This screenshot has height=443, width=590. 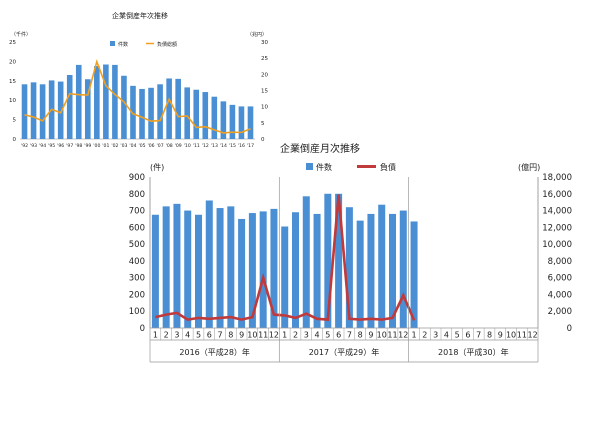 What do you see at coordinates (187, 335) in the screenshot?
I see `monthly-month-label: 4` at bounding box center [187, 335].